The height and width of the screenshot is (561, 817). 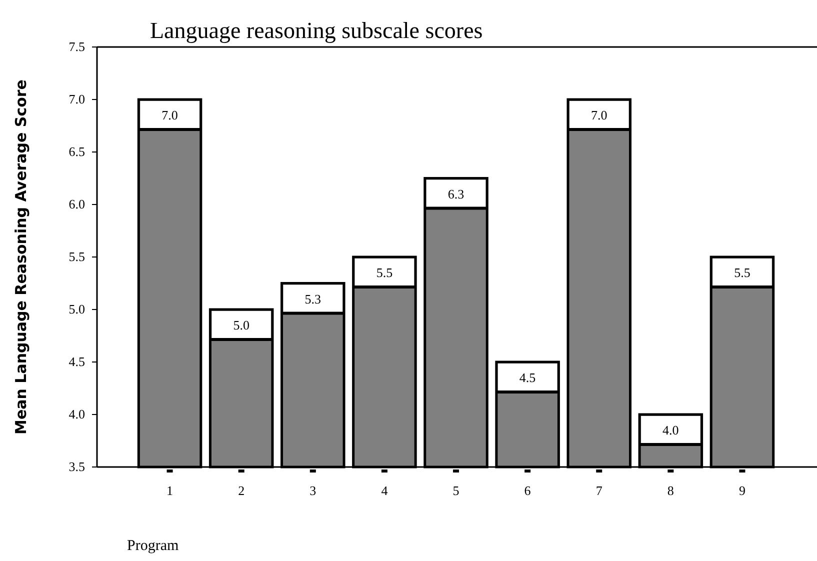 I want to click on x-tick-label: 3, so click(x=313, y=490).